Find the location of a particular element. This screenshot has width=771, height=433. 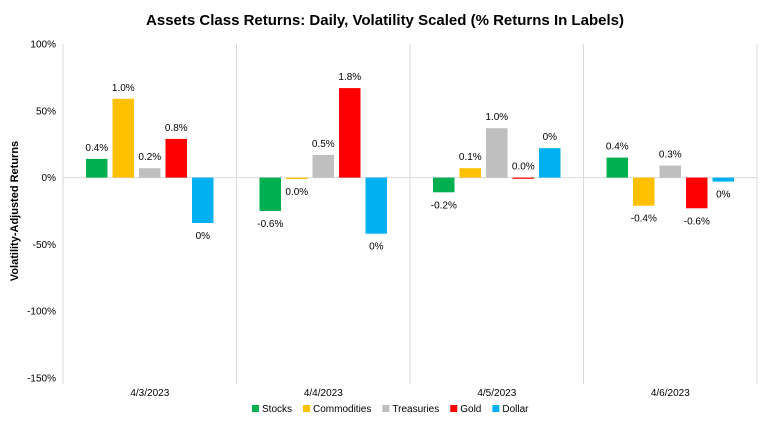

legend-swatch-treasuries is located at coordinates (386, 408).